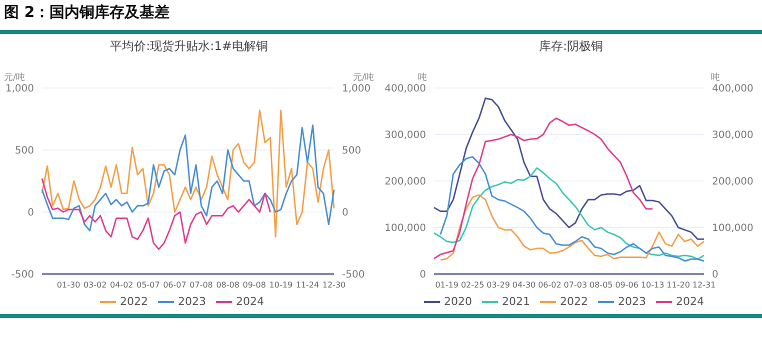 The image size is (762, 345). Describe the element at coordinates (733, 228) in the screenshot. I see `y2-tick-label: 100,000` at that location.